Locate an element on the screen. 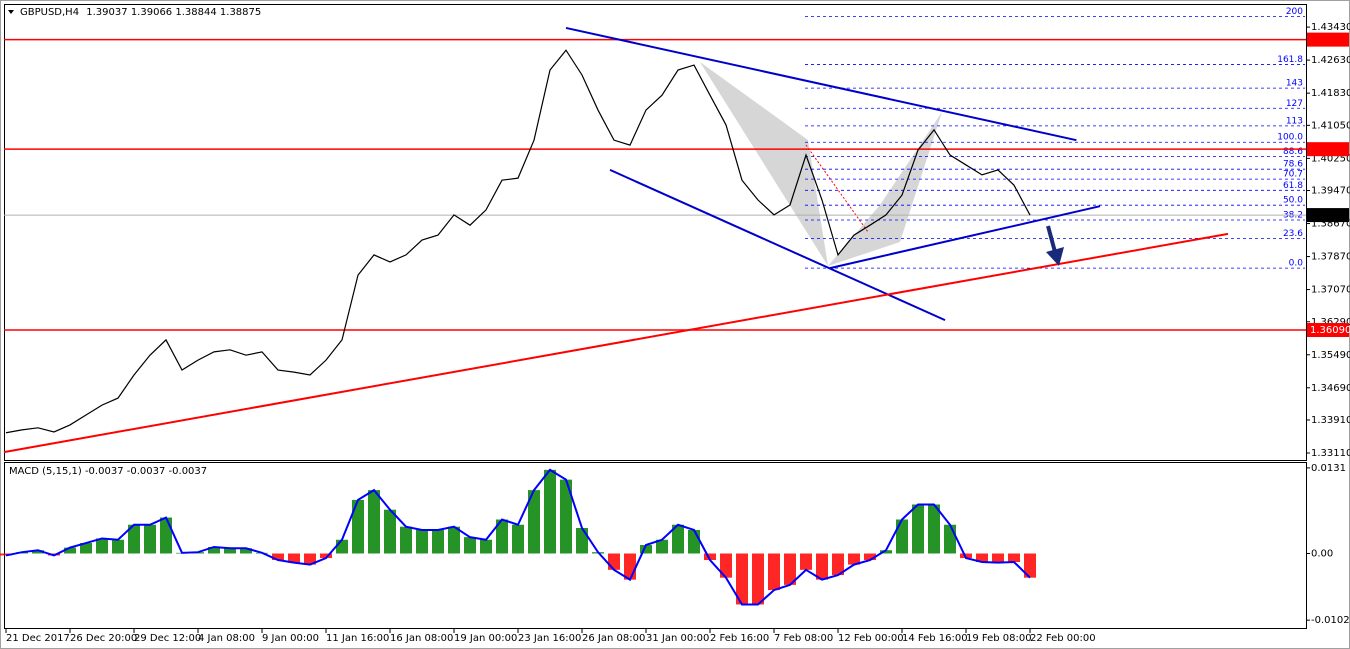 The width and height of the screenshot is (1350, 649). x-tick-label: 11 Jan 16:00 is located at coordinates (357, 638).